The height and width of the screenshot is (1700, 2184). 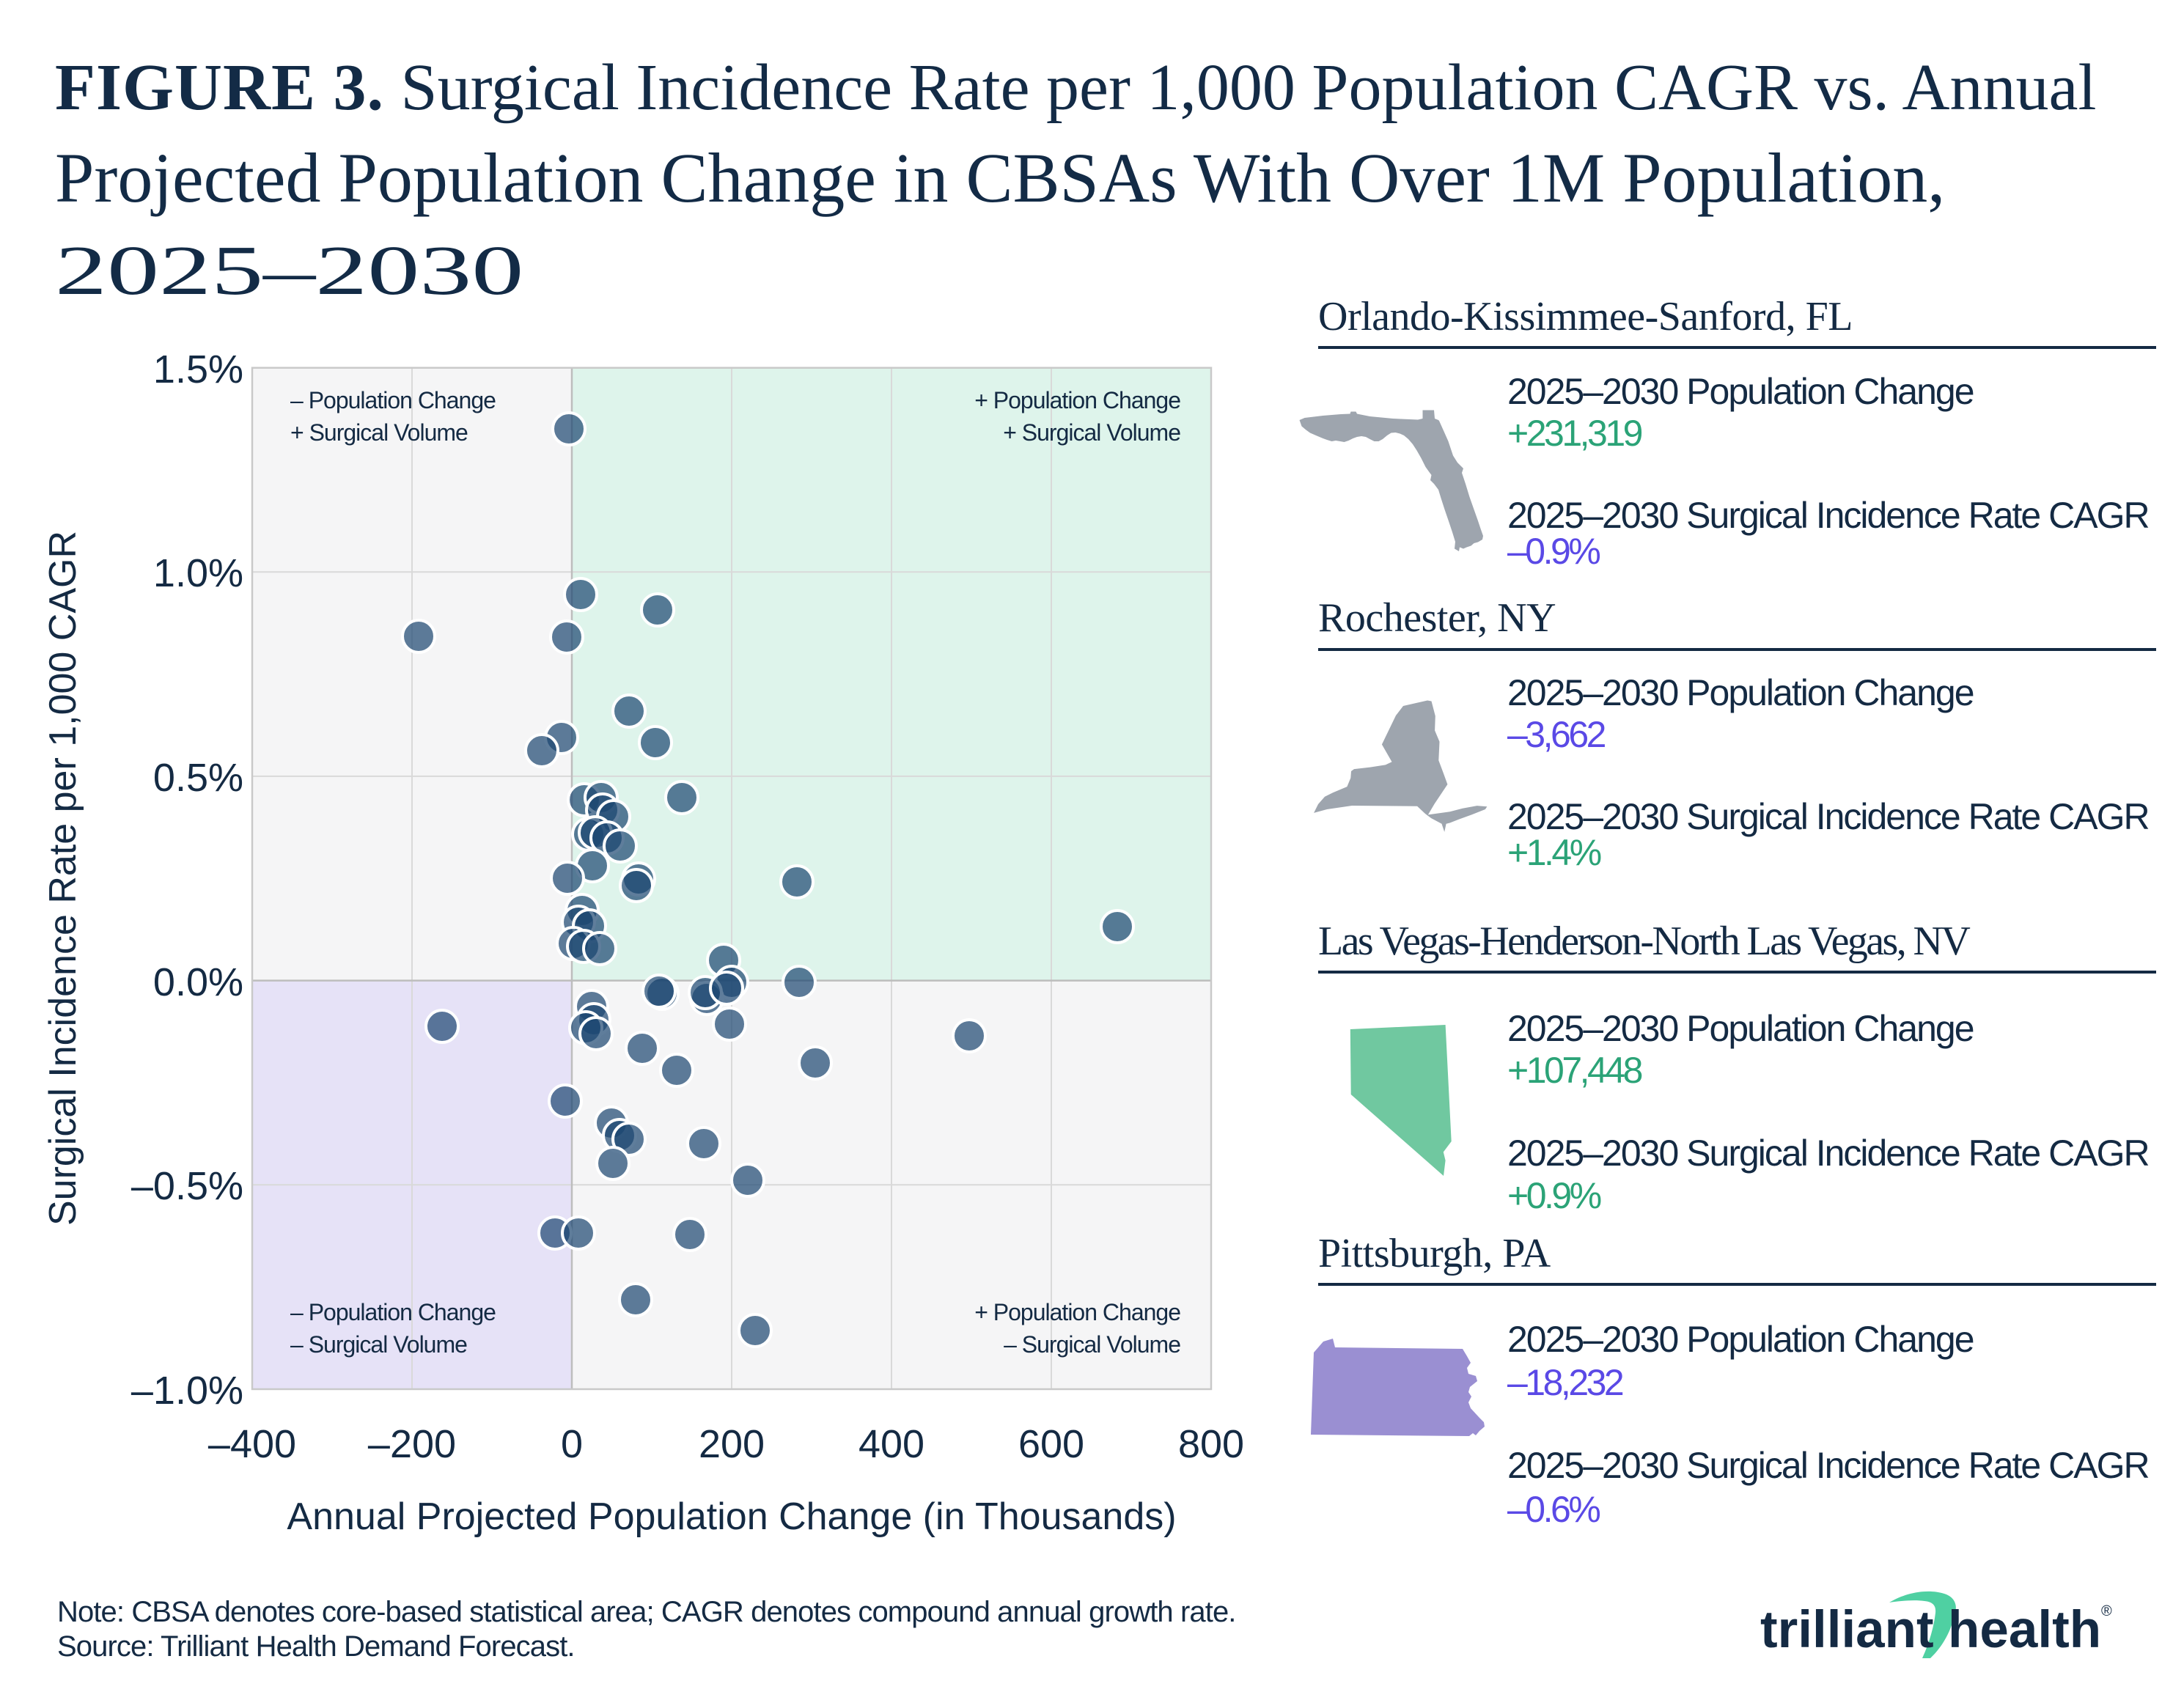 I want to click on svg-text: +107,448, so click(x=1574, y=1070).